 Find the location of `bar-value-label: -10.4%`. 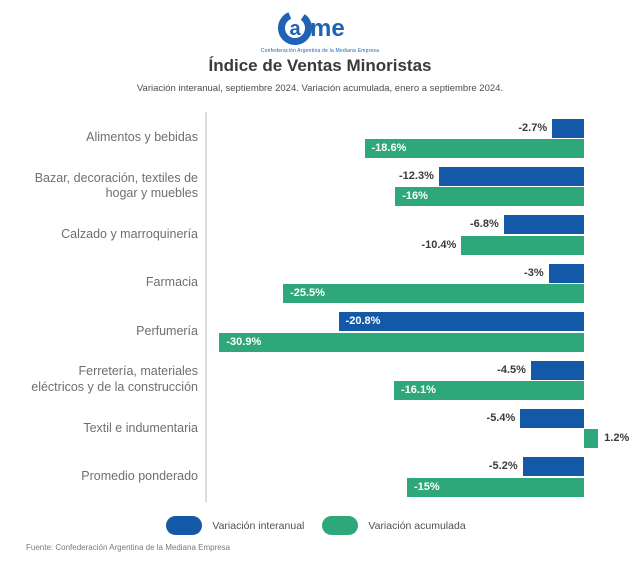

bar-value-label: -10.4% is located at coordinates (439, 244).